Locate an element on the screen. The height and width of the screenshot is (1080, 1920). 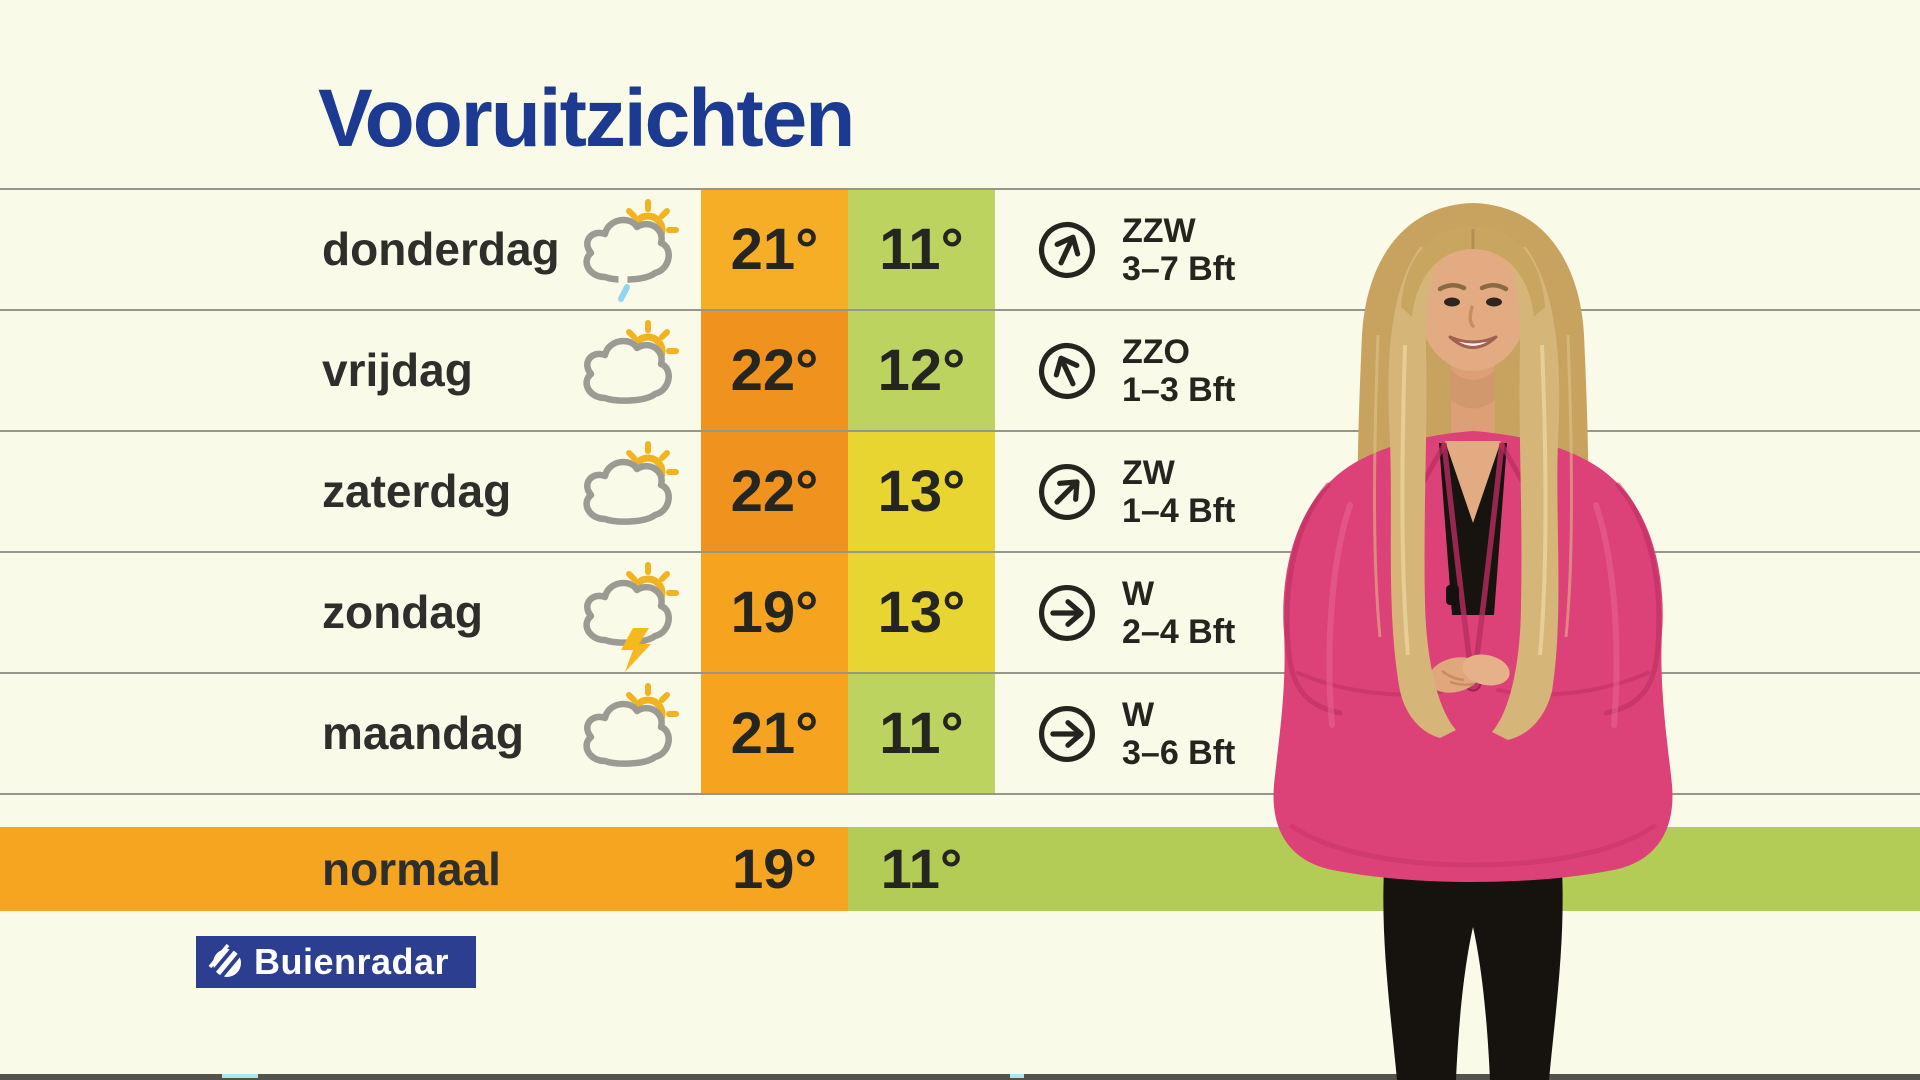
wind-force-label: 3–6 Bft is located at coordinates (1179, 753).